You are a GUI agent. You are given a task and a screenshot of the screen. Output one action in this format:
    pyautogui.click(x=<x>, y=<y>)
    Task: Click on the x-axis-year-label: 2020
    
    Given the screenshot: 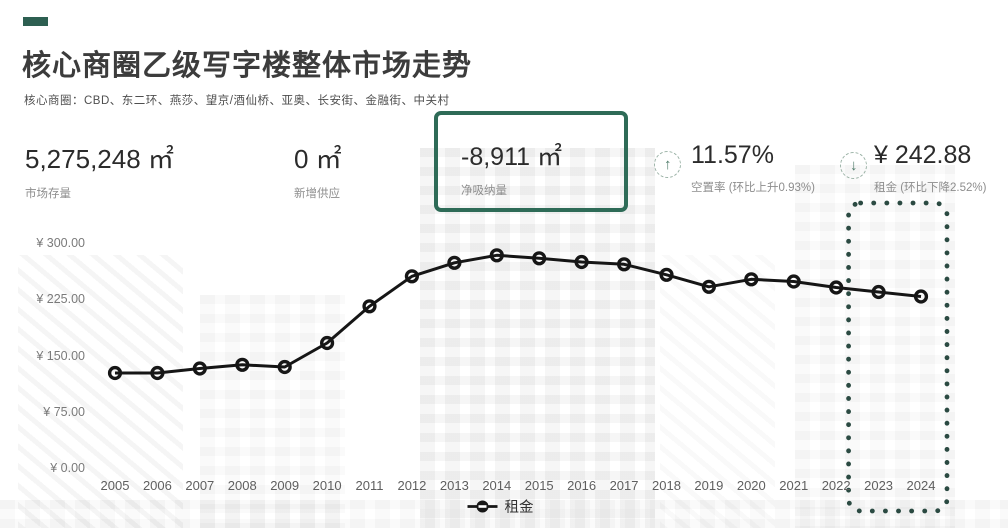 What is the action you would take?
    pyautogui.click(x=751, y=485)
    